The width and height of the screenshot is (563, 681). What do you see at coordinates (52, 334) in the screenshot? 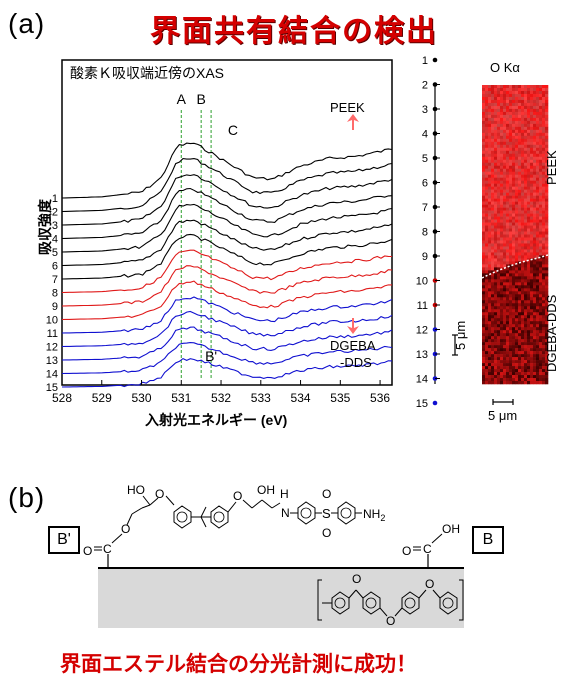
I see `series-label: 11` at bounding box center [52, 334].